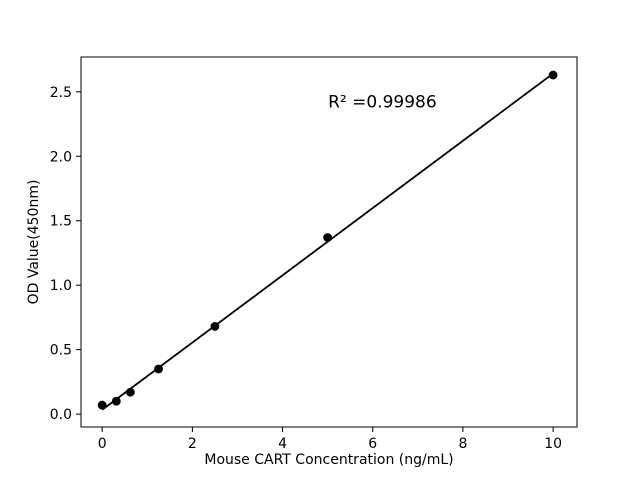  Describe the element at coordinates (553, 444) in the screenshot. I see `x-tick-label: 10` at that location.